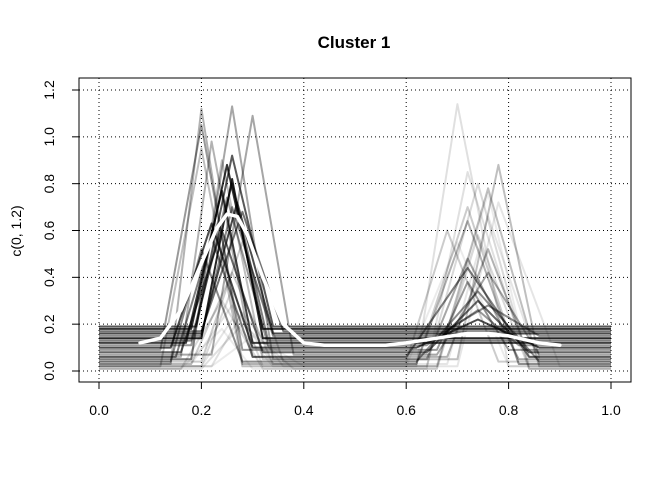 This screenshot has width=672, height=480. I want to click on y-tick-label: 1.0, so click(49, 137).